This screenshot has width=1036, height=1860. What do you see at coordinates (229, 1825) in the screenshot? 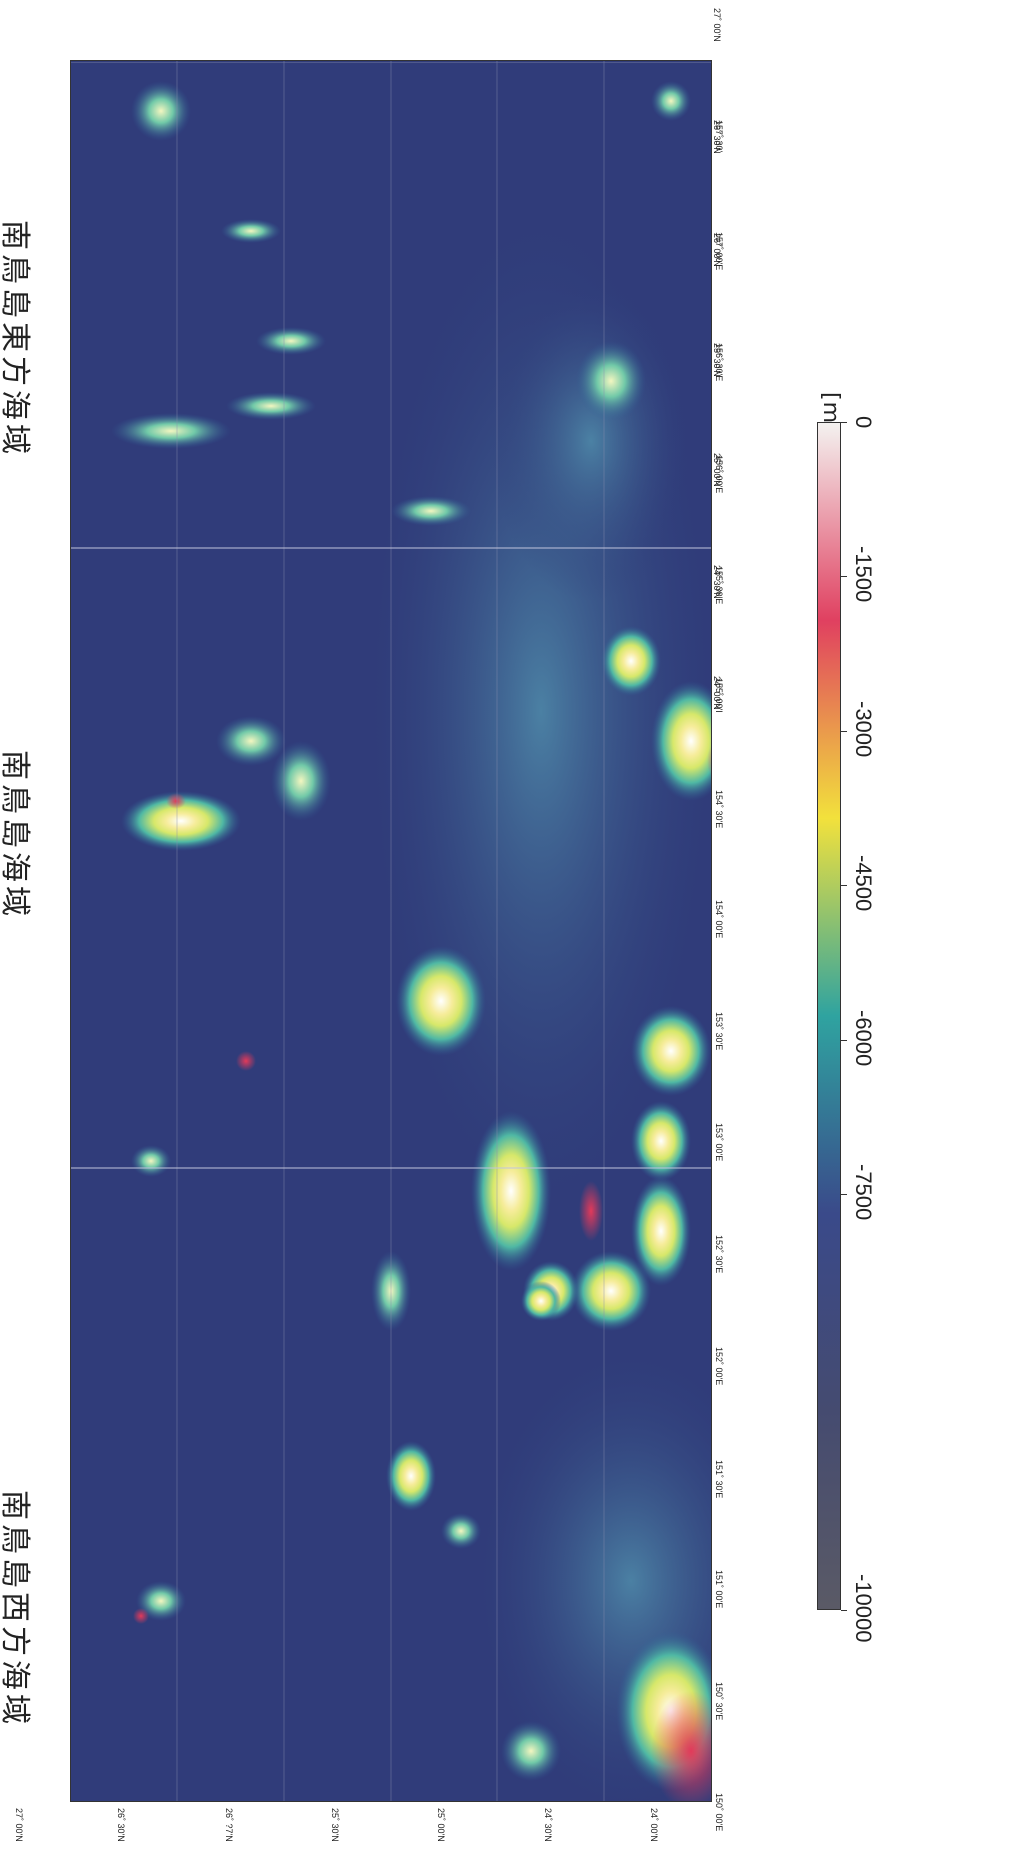
I see `lat-label: 26˚ ?7'N` at bounding box center [229, 1825].